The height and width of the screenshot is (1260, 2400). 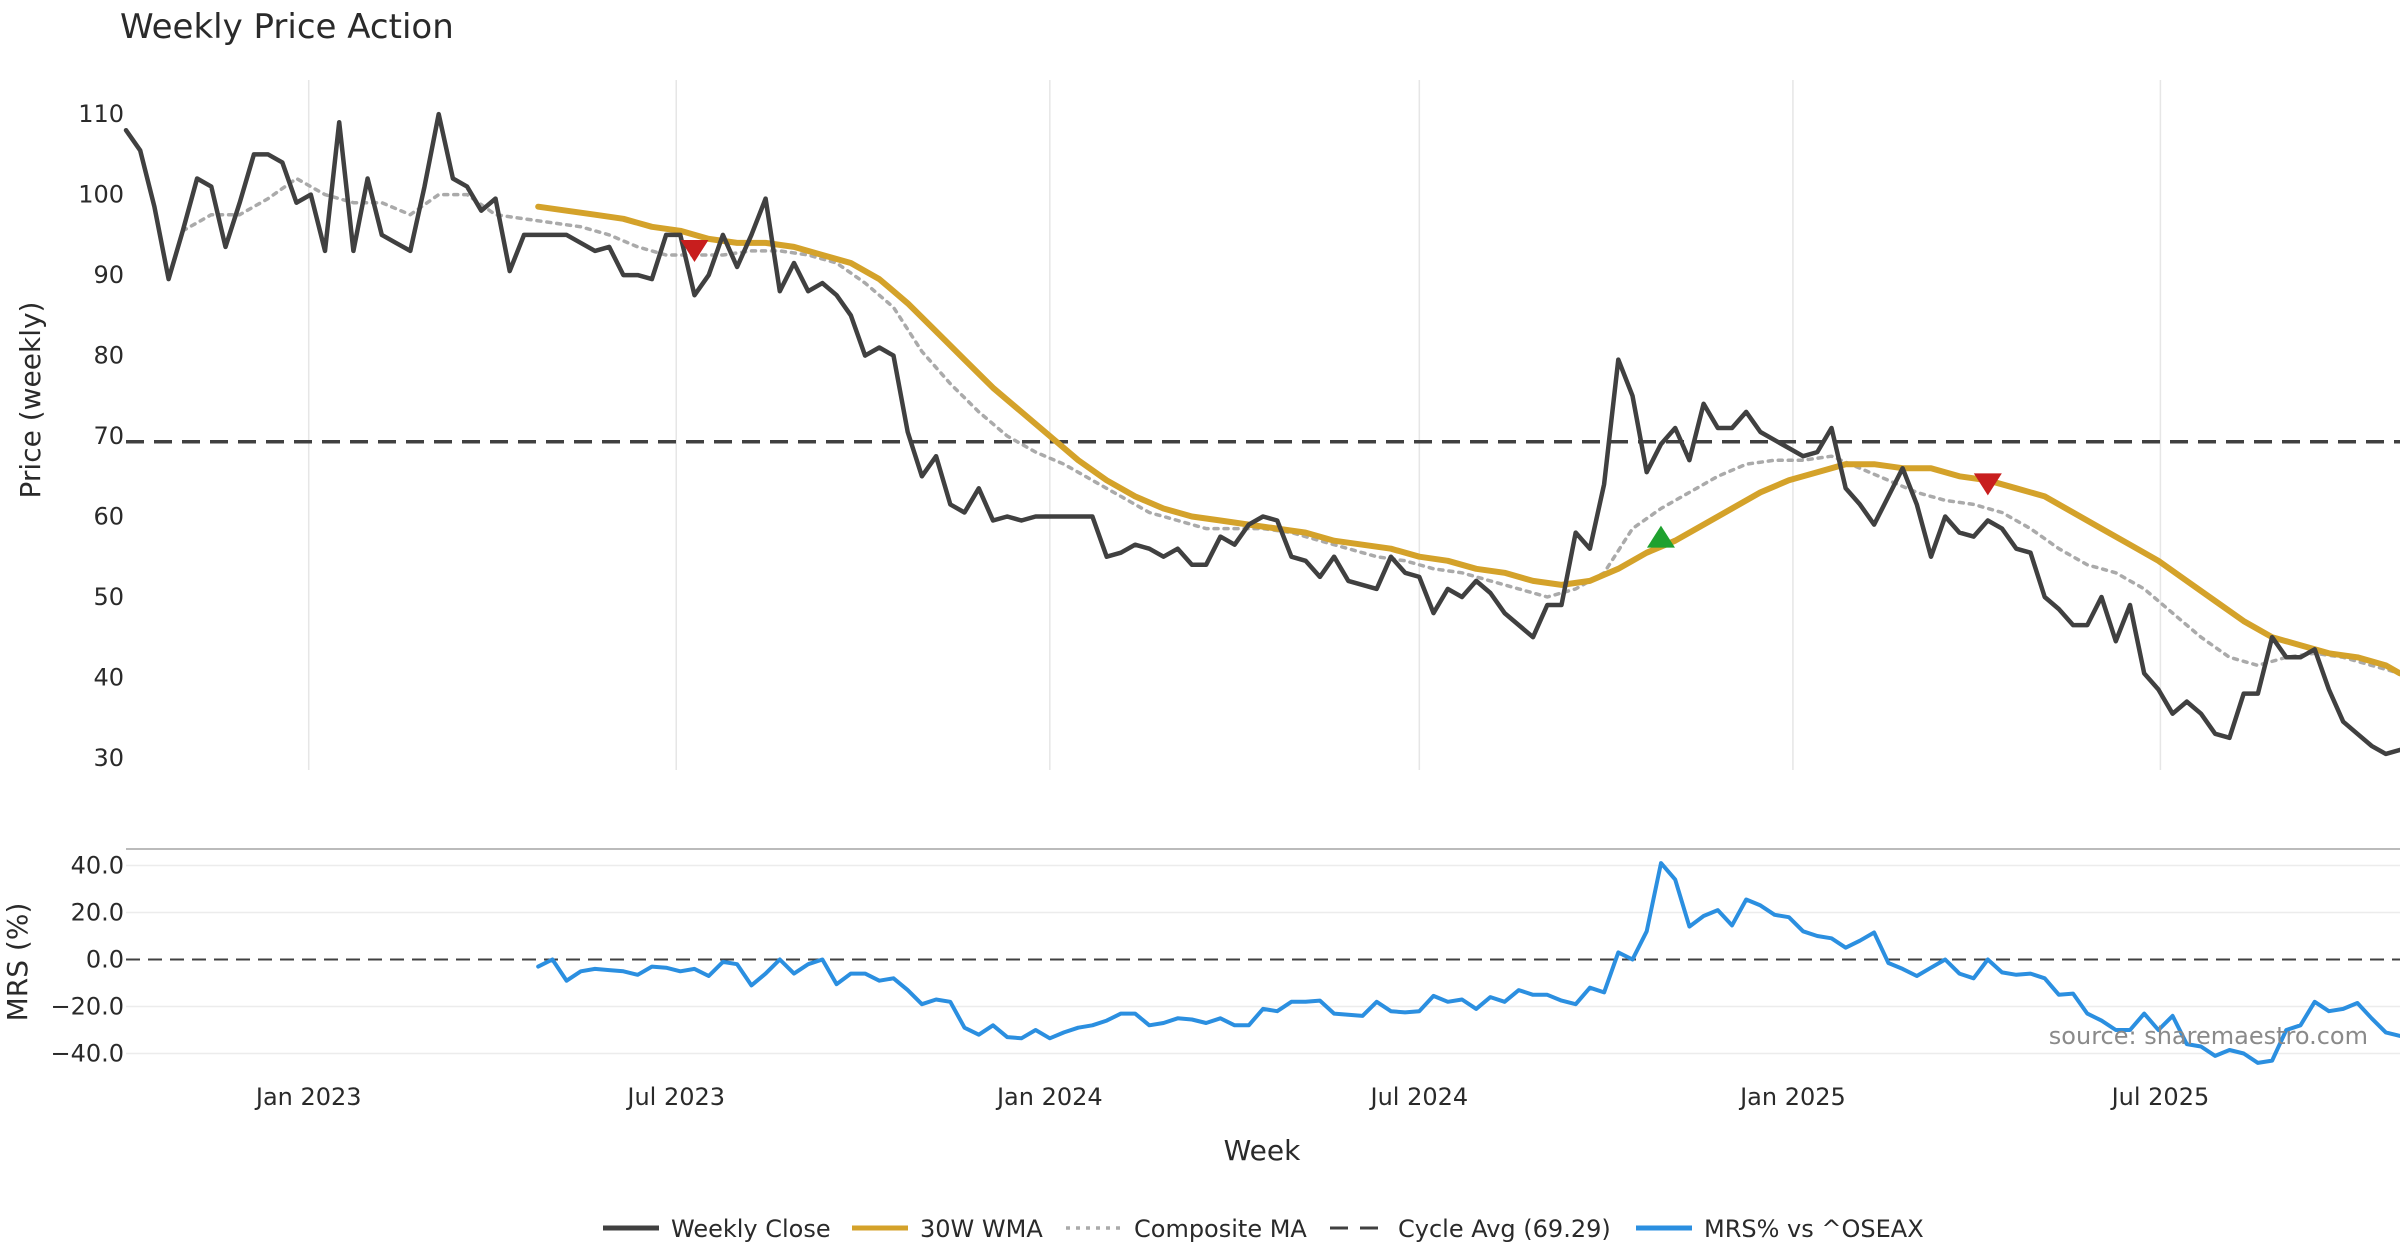 What do you see at coordinates (1262, 1150) in the screenshot?
I see `x-axis-title: Week` at bounding box center [1262, 1150].